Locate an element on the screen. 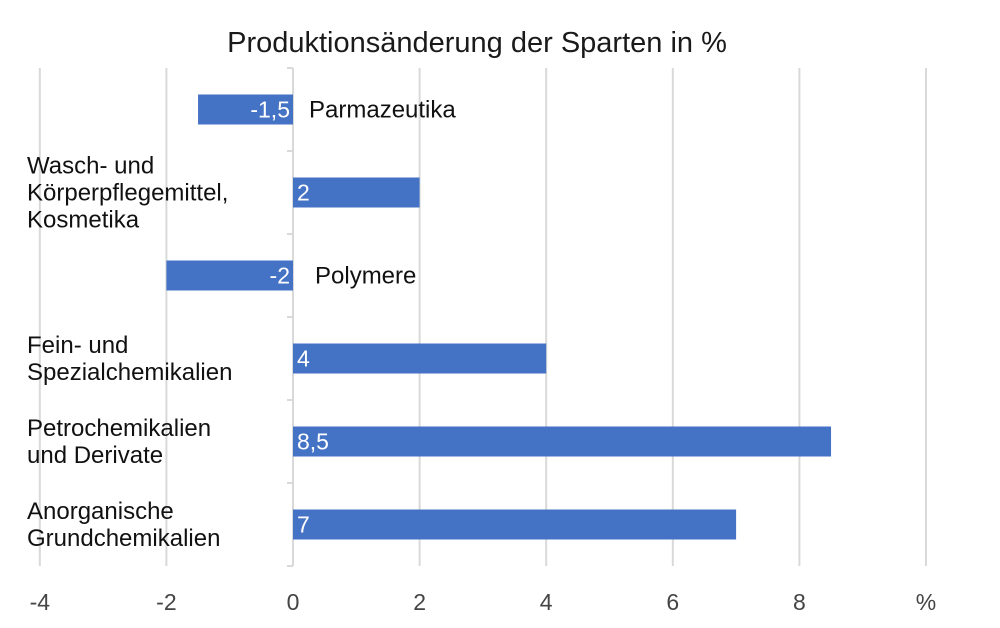  category-label: Anorganische Grundchemikalien is located at coordinates (123, 525).